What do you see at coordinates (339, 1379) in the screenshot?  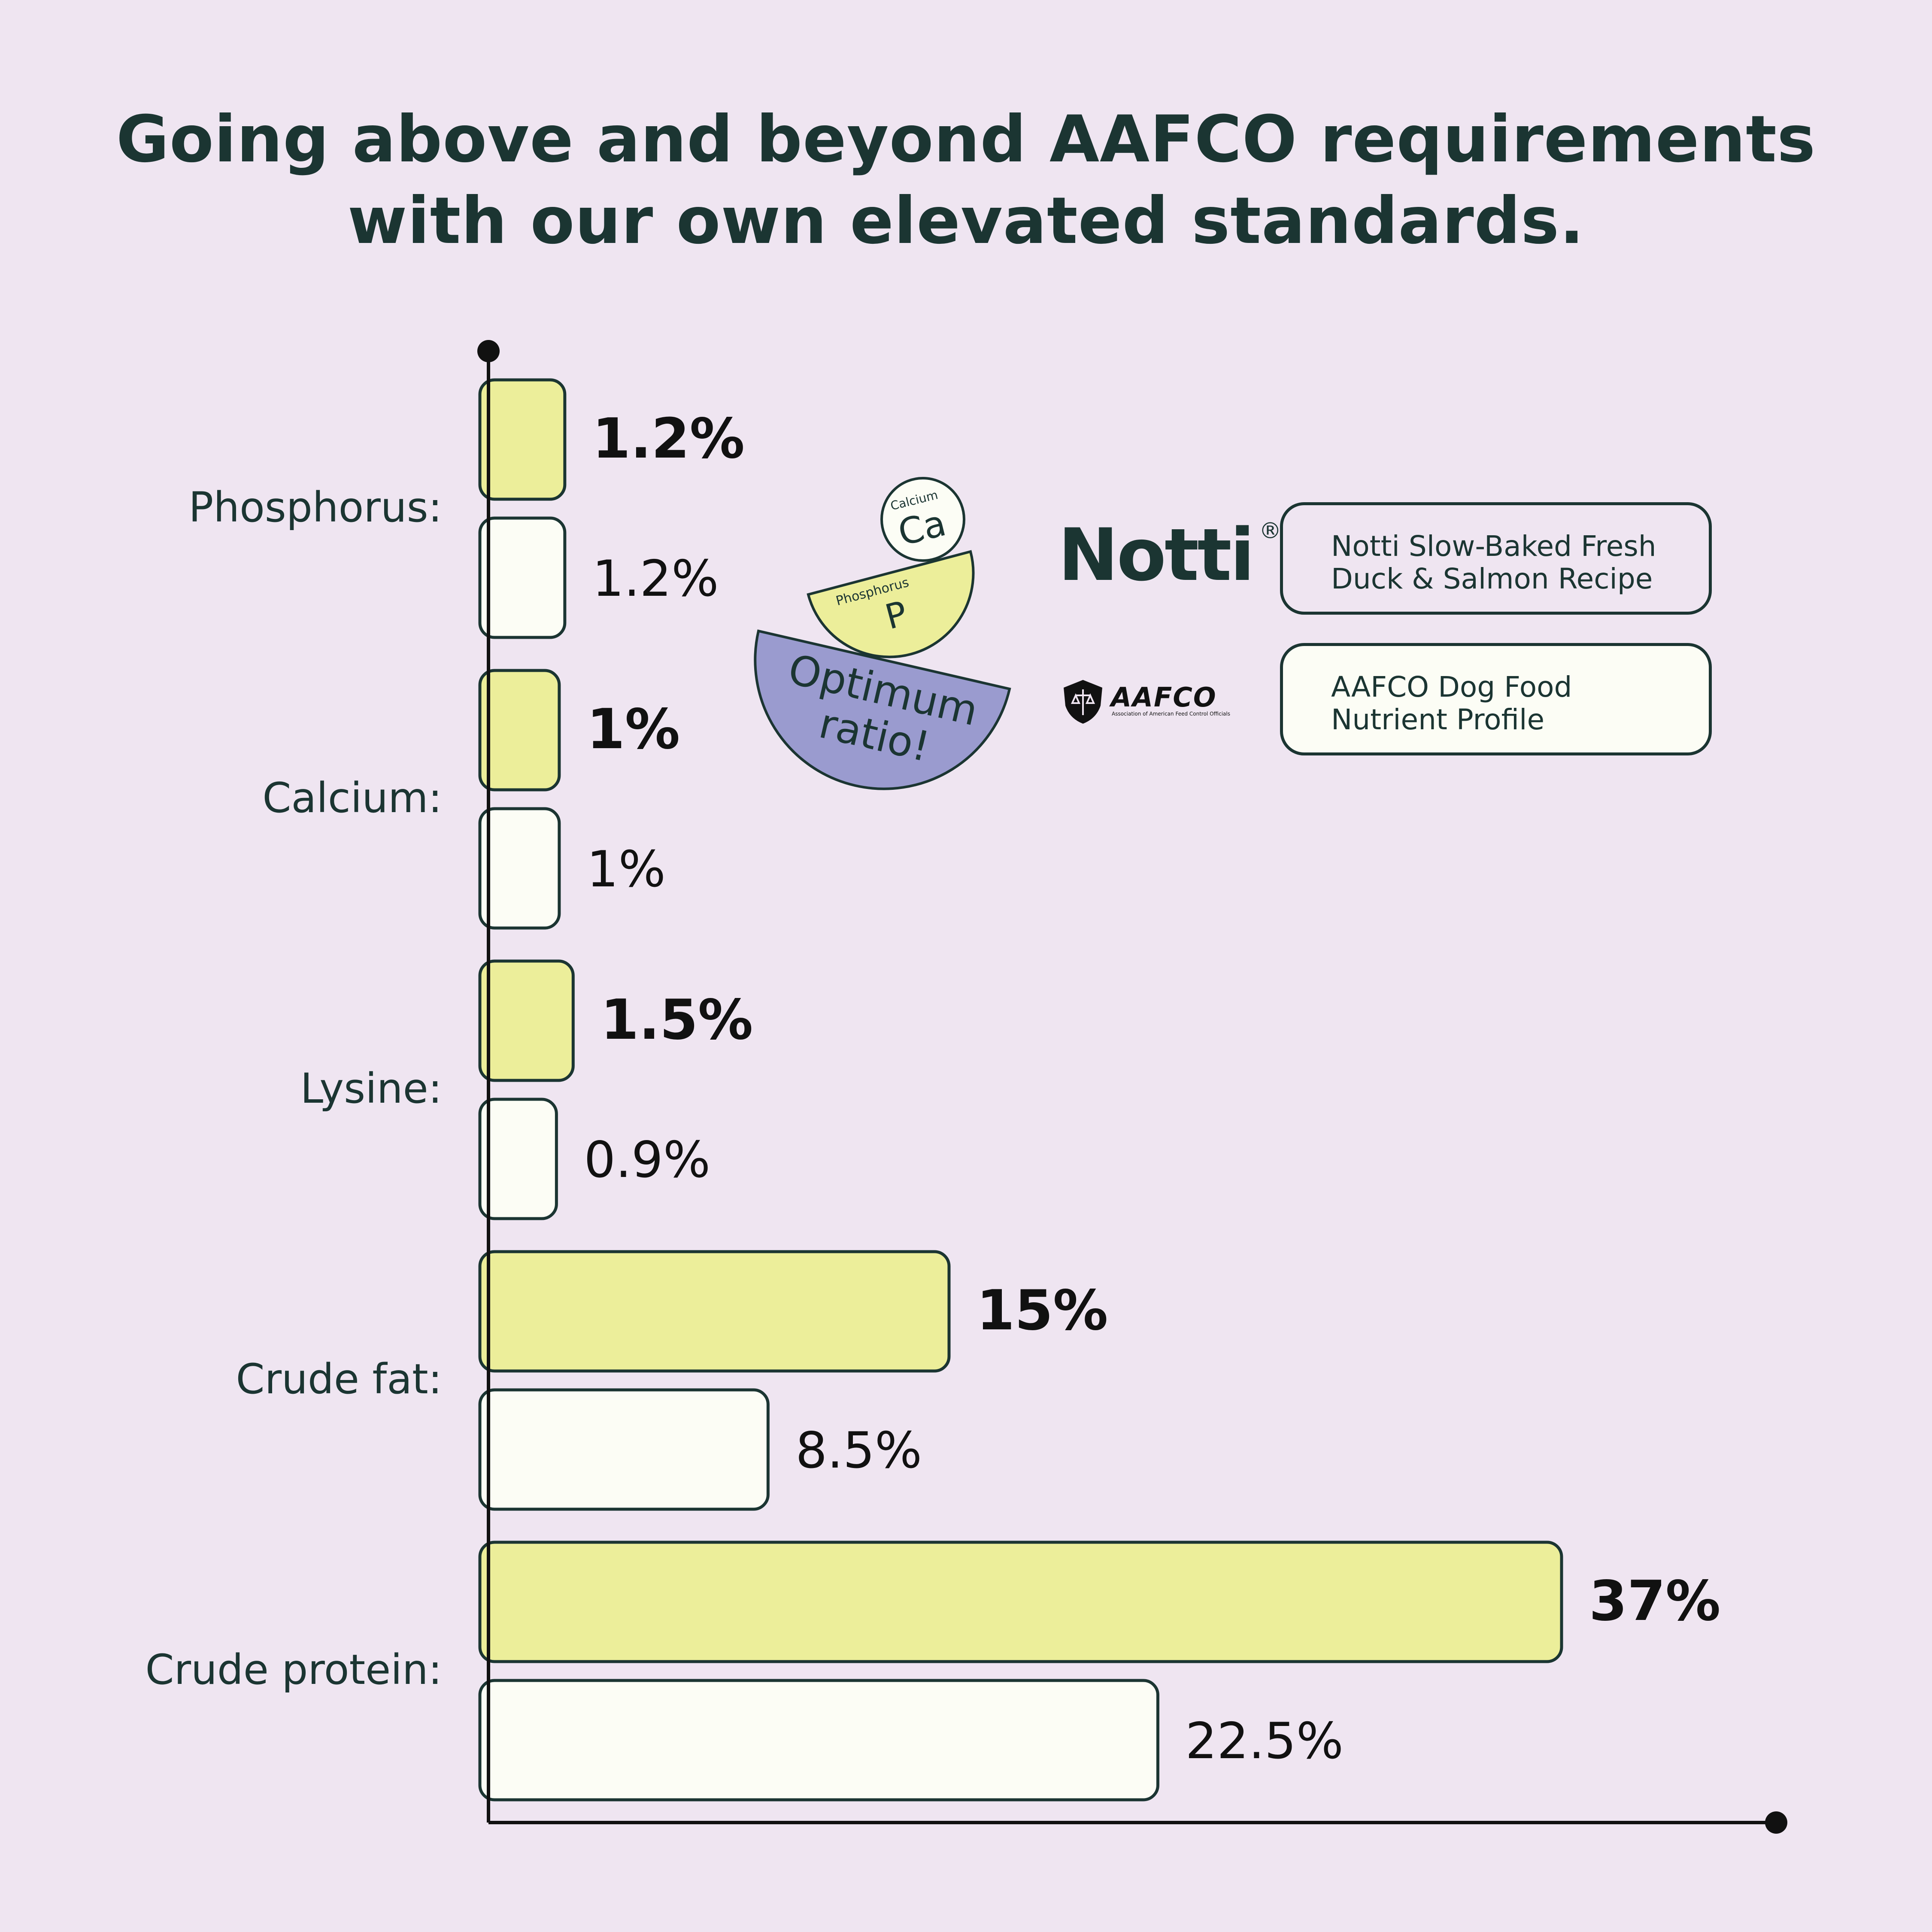 I see `category-label-crude-fat: Crude fat:` at bounding box center [339, 1379].